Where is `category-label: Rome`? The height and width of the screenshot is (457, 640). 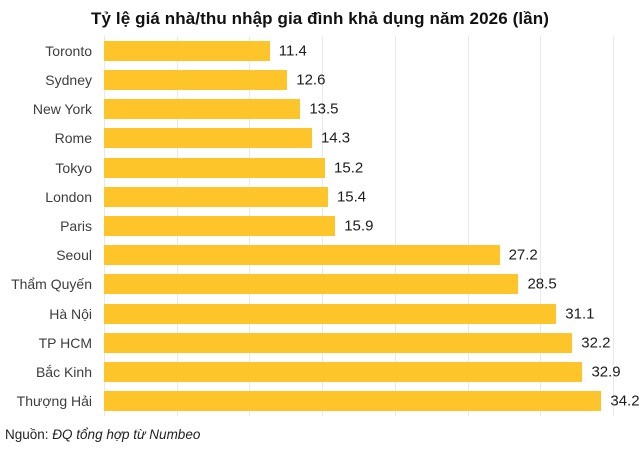 category-label: Rome is located at coordinates (73, 138).